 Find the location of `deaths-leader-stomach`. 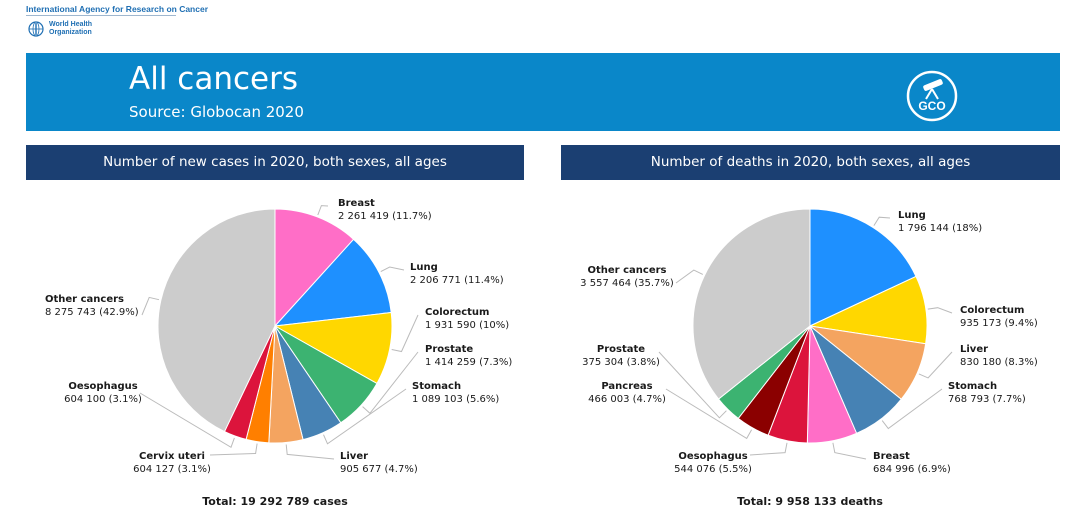

deaths-leader-stomach is located at coordinates (912, 409).